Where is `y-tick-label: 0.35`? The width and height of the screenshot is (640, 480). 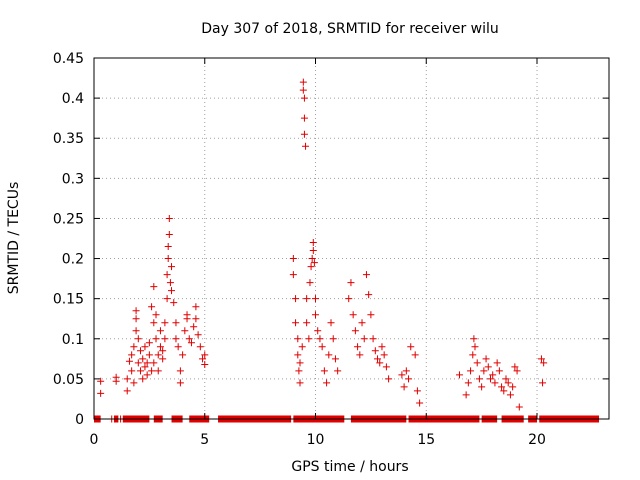
y-tick-label: 0.35 is located at coordinates (68, 139).